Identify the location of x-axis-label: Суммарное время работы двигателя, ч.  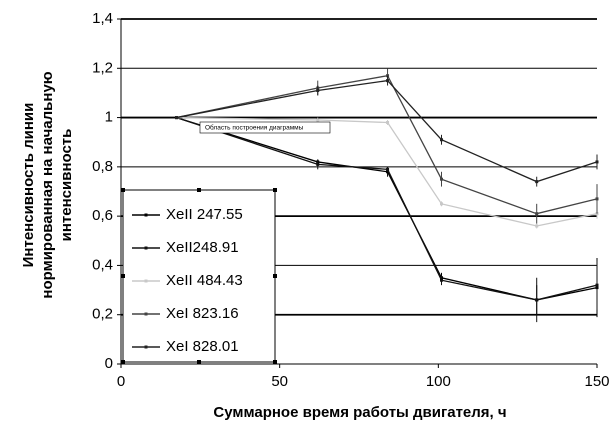
(359, 412).